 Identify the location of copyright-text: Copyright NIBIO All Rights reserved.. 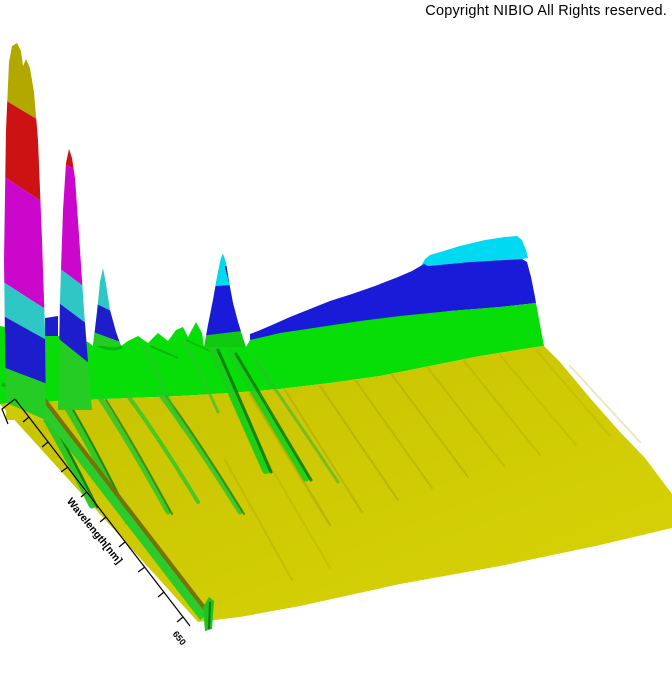
(546, 11).